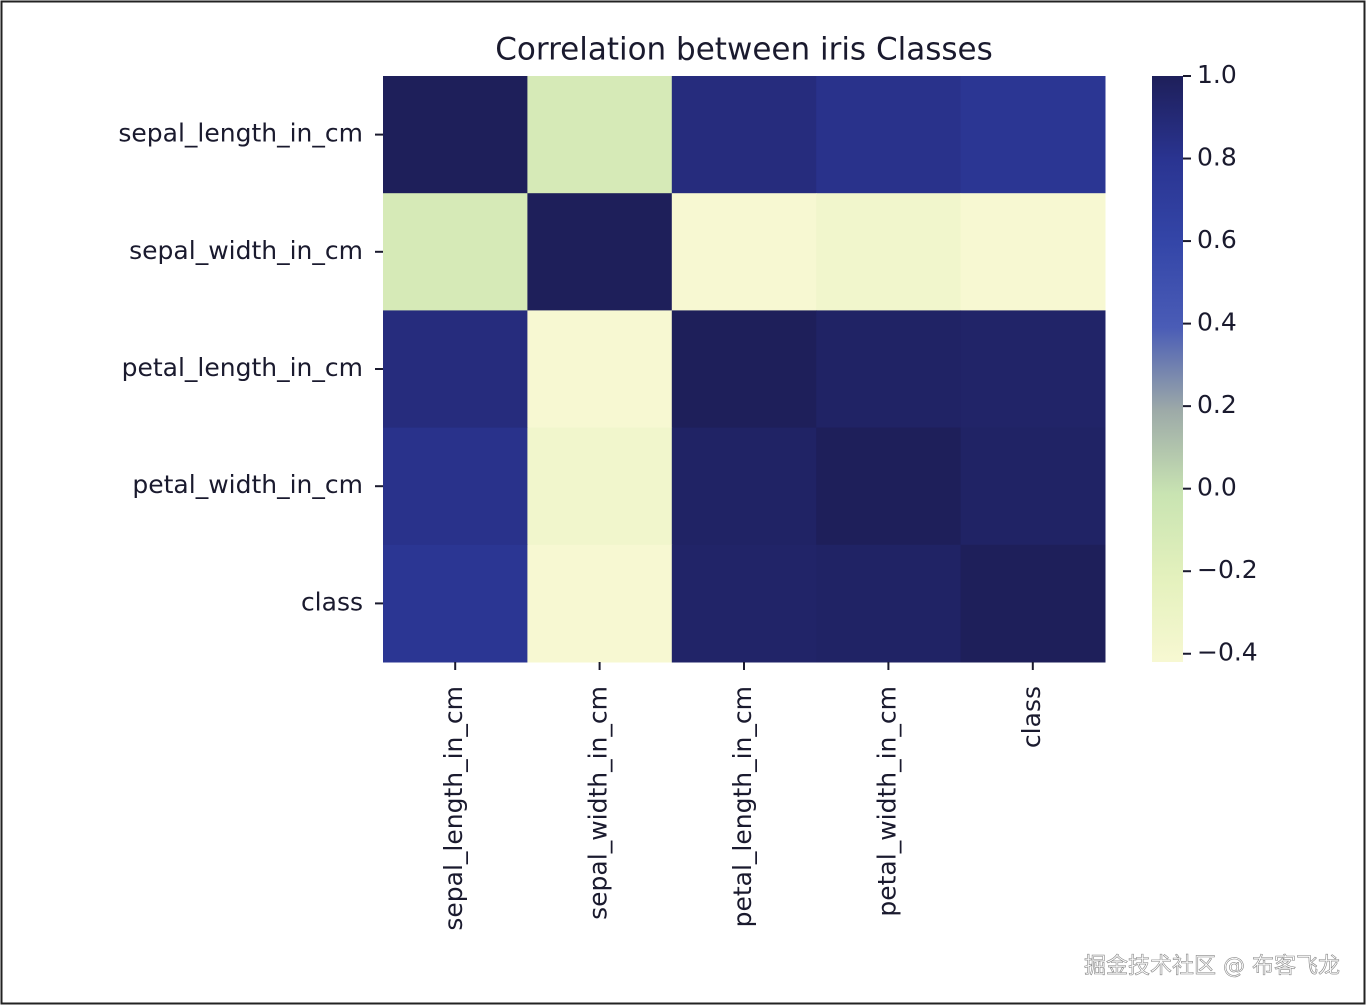 This screenshot has width=1368, height=1007. Describe the element at coordinates (1227, 569) in the screenshot. I see `colorbar-tick-label: −0.2` at that location.